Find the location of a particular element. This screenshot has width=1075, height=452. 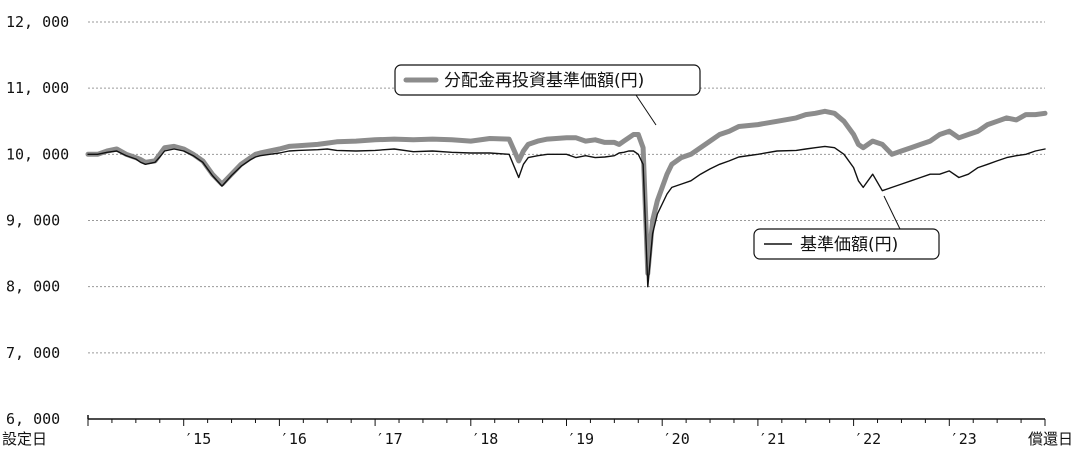

y-tick-label: 12, 000 is located at coordinates (37, 22).